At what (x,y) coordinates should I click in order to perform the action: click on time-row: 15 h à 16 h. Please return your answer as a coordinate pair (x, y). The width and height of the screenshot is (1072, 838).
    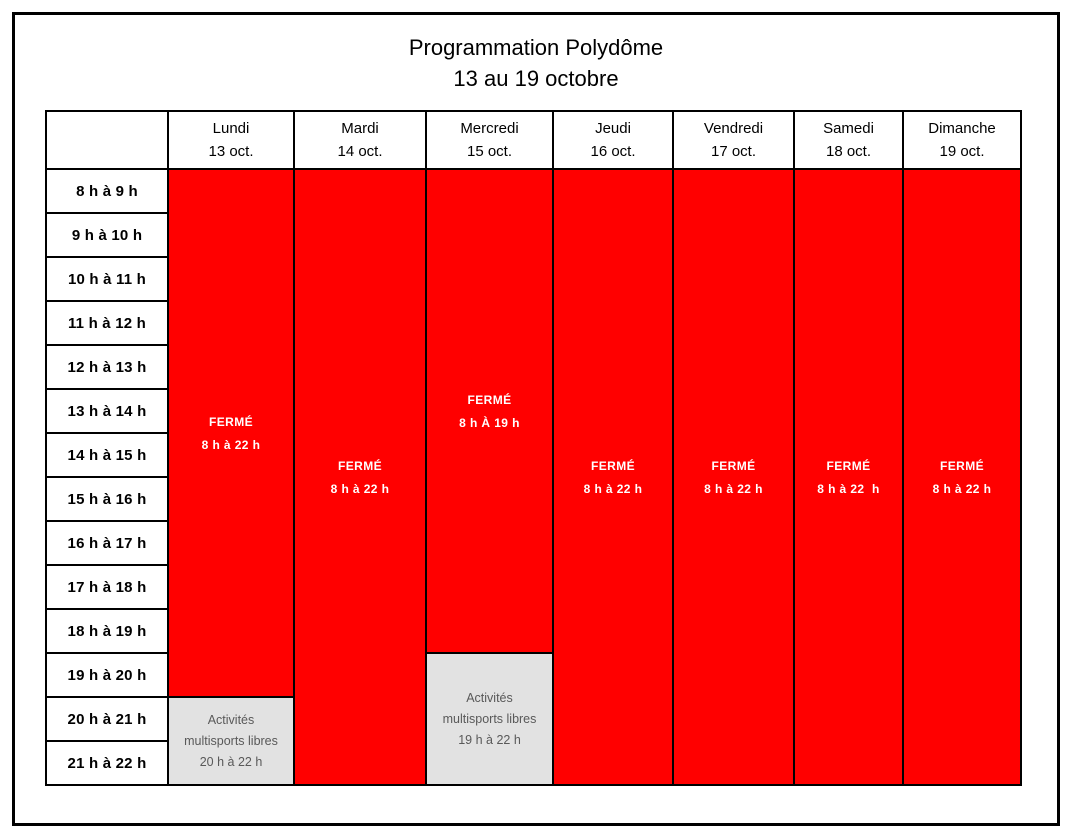
    Looking at the image, I should click on (533, 499).